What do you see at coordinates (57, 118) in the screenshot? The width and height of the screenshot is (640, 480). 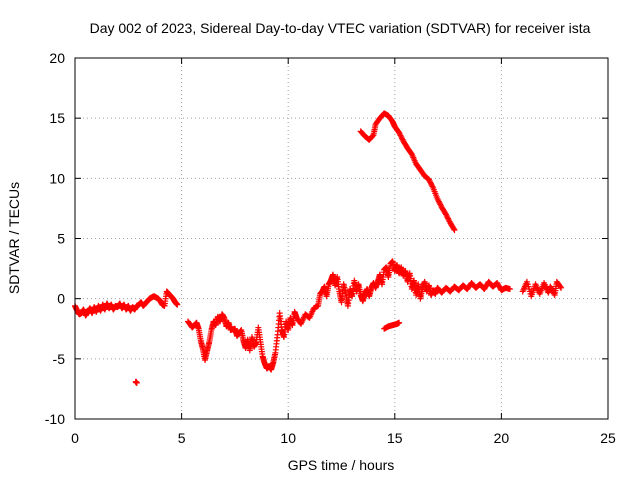 I see `y-tick-label: 15` at bounding box center [57, 118].